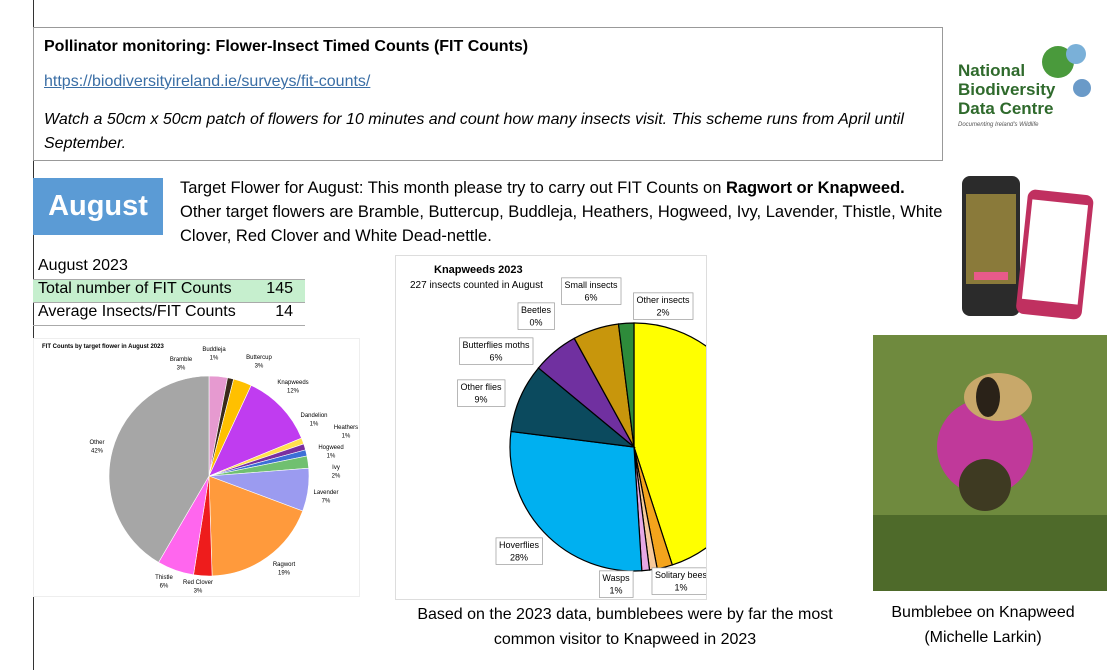 The height and width of the screenshot is (670, 1107). Describe the element at coordinates (985, 447) in the screenshot. I see `flower` at that location.